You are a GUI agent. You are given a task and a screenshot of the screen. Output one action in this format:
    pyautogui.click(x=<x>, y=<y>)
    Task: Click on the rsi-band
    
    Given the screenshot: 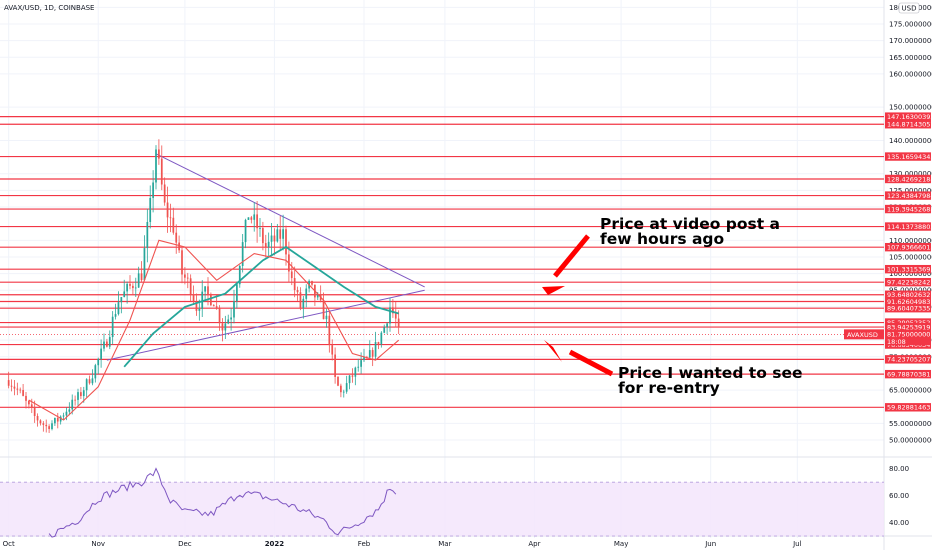 What is the action you would take?
    pyautogui.click(x=442, y=509)
    